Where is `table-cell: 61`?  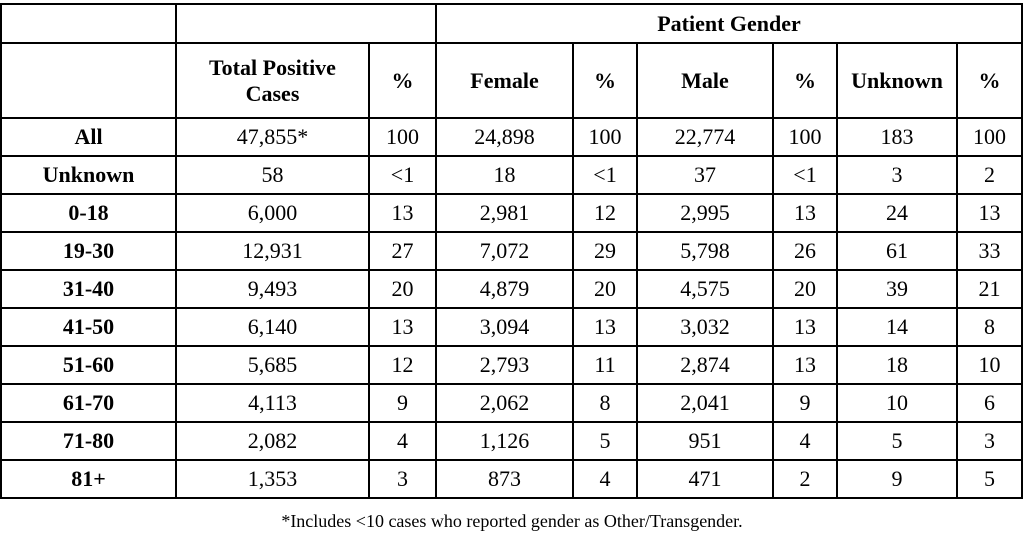 table-cell: 61 is located at coordinates (897, 251).